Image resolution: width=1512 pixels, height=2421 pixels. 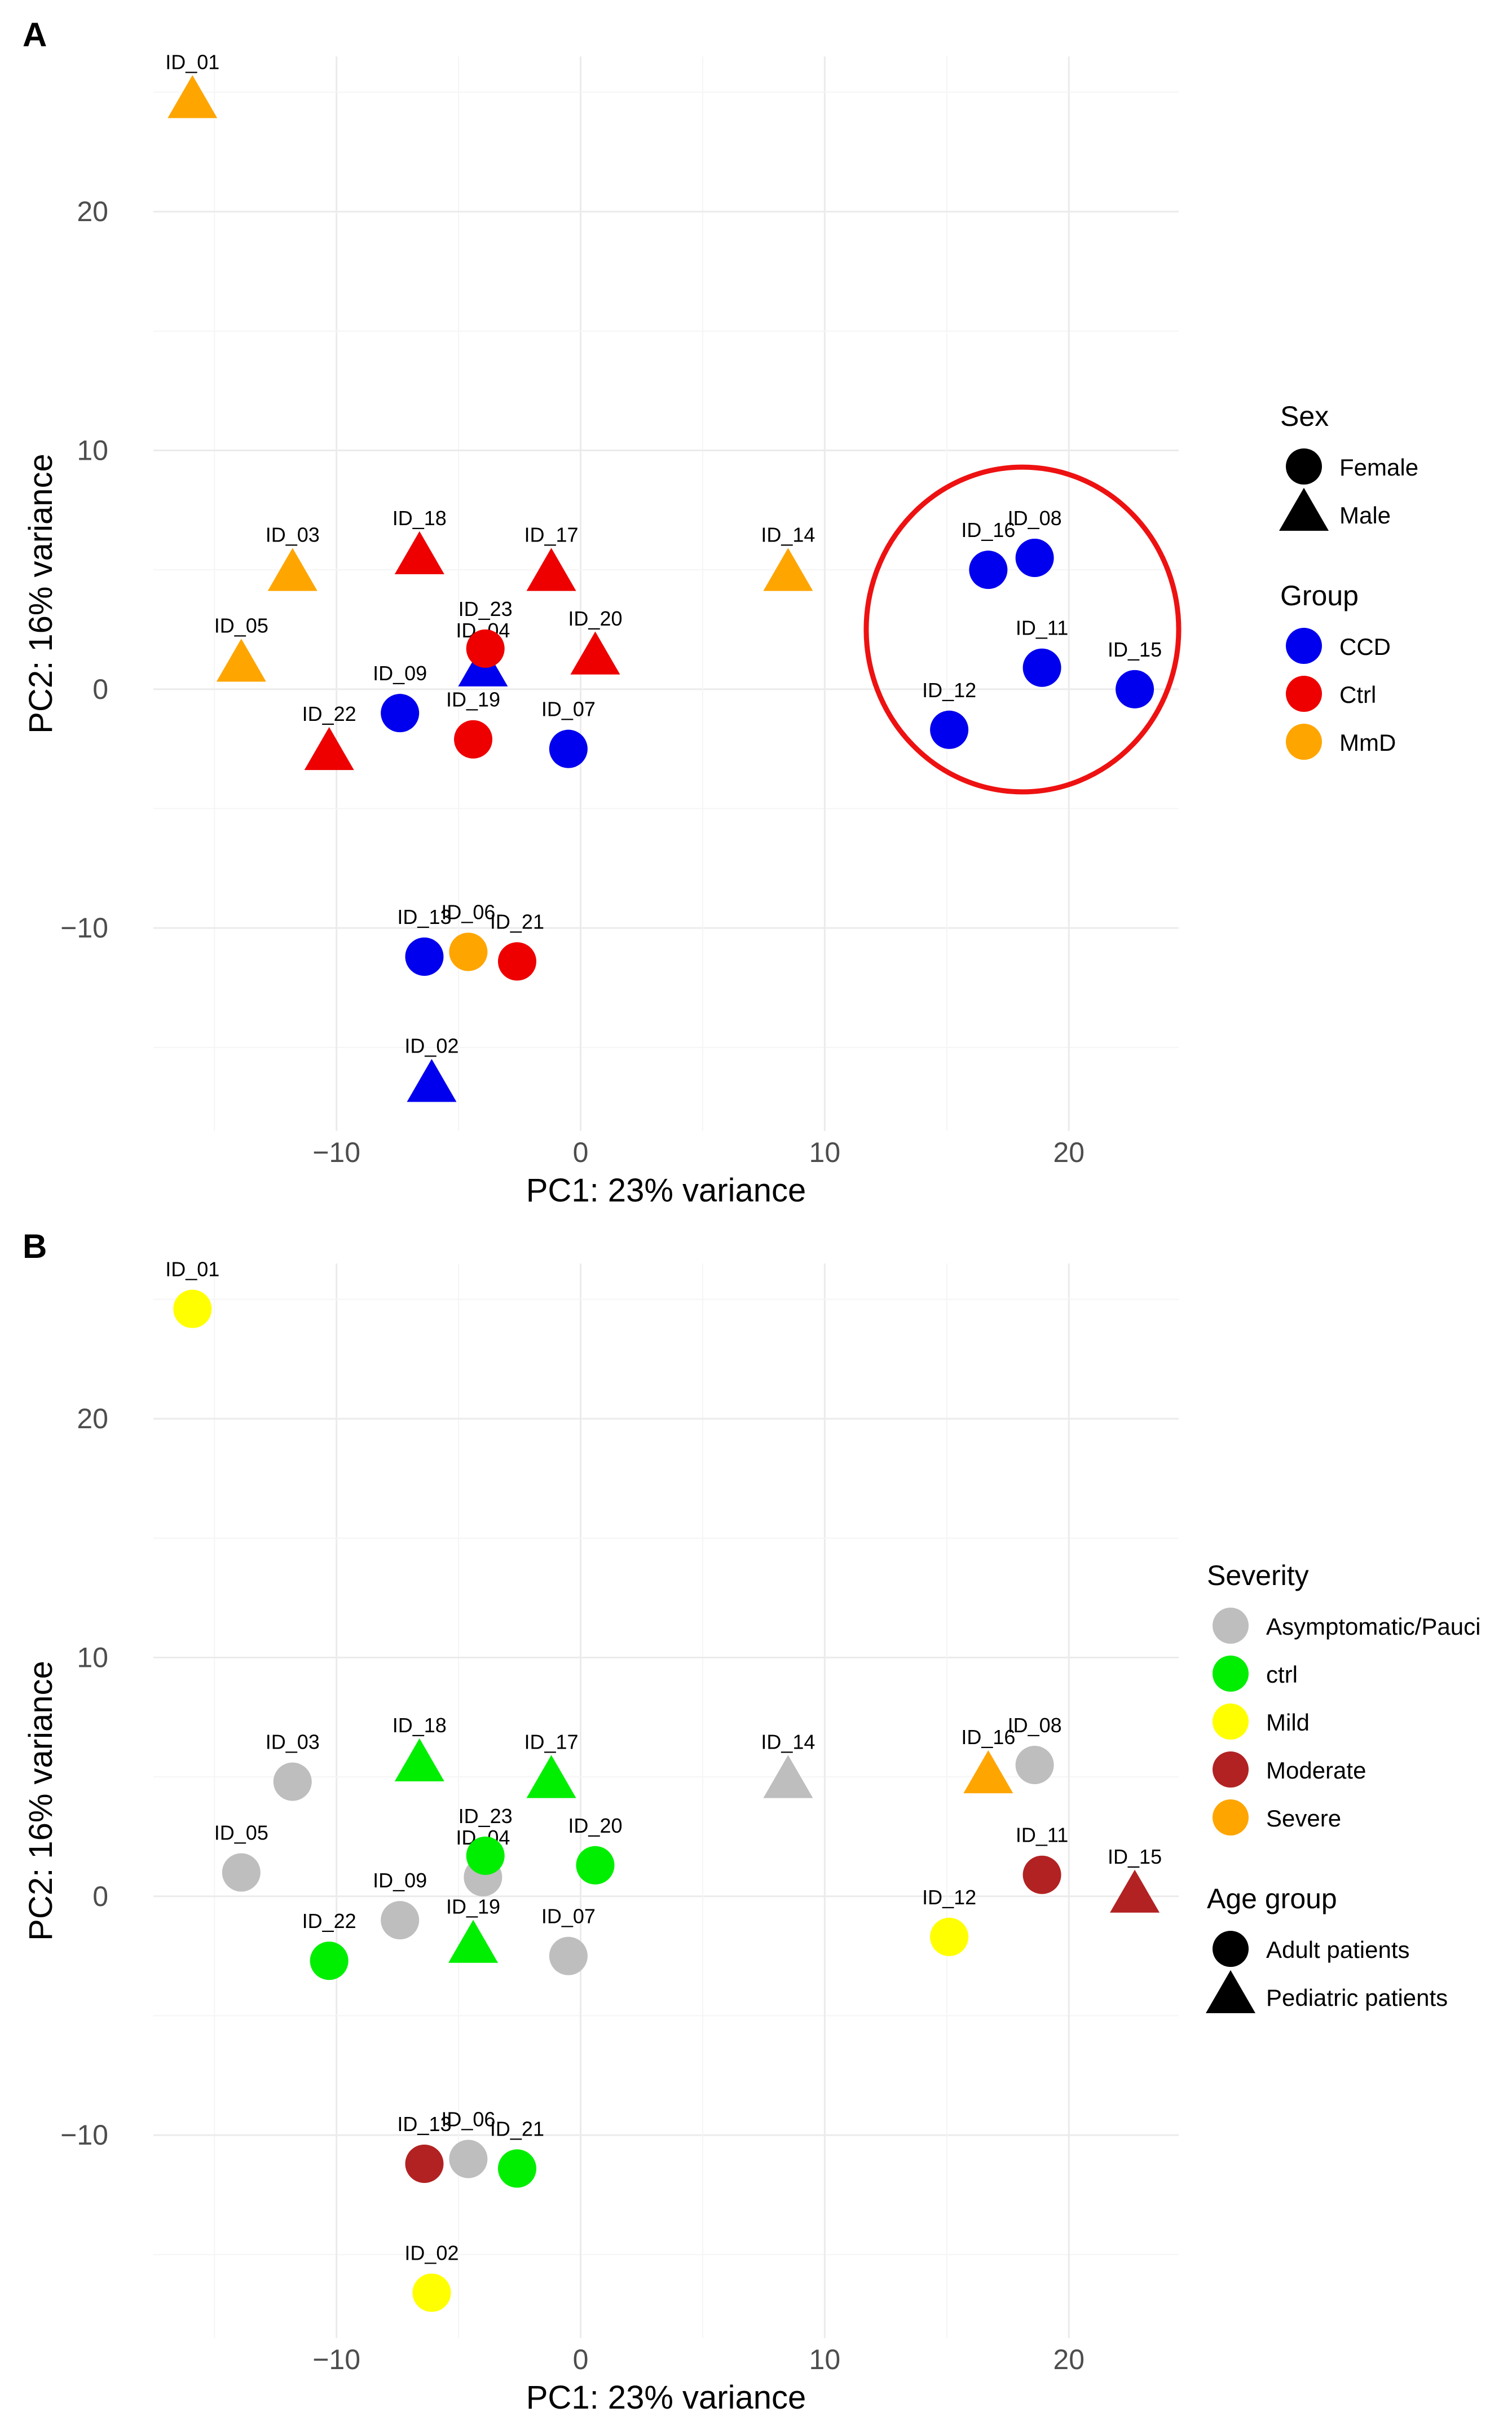 I want to click on highlight-cluster-circle, so click(x=1023, y=629).